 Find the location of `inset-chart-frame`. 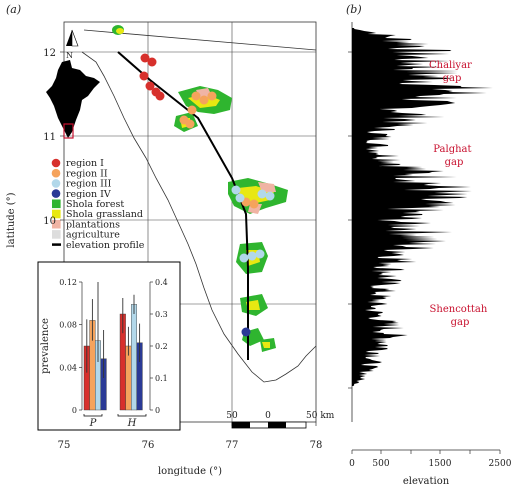

inset-chart-frame is located at coordinates (109, 346).